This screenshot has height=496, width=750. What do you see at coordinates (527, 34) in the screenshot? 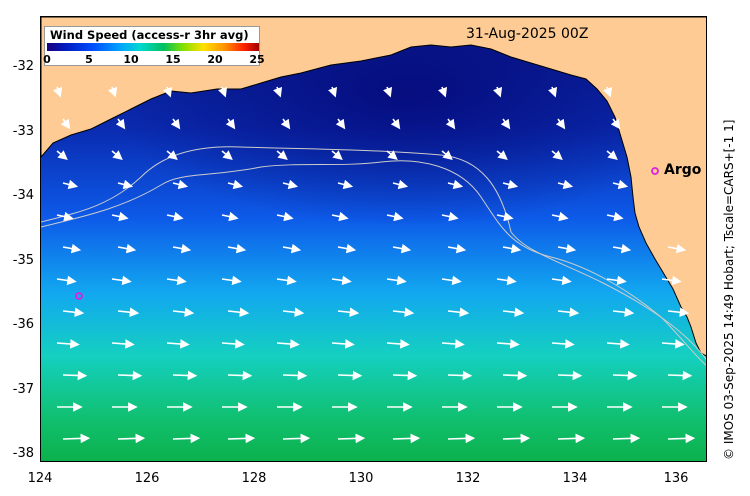
I see `date-label: 31-Aug-2025 00Z` at bounding box center [527, 34].